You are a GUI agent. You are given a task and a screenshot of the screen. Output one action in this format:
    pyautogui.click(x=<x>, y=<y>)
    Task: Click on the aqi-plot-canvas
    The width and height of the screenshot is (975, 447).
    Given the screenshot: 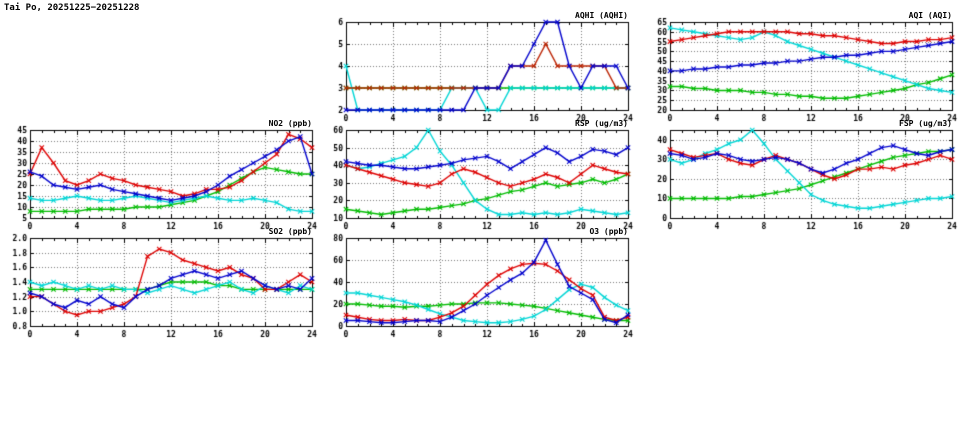 What is the action you would take?
    pyautogui.click(x=800, y=68)
    